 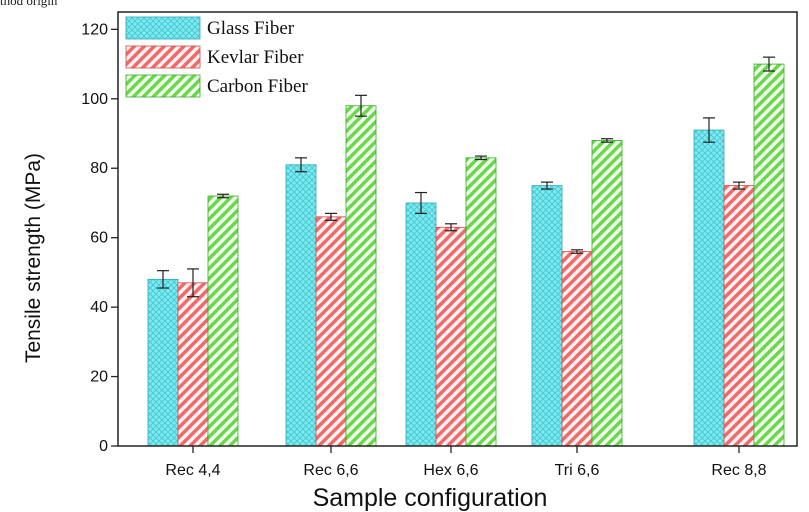 I want to click on y-tick-label: 100, so click(x=94, y=99).